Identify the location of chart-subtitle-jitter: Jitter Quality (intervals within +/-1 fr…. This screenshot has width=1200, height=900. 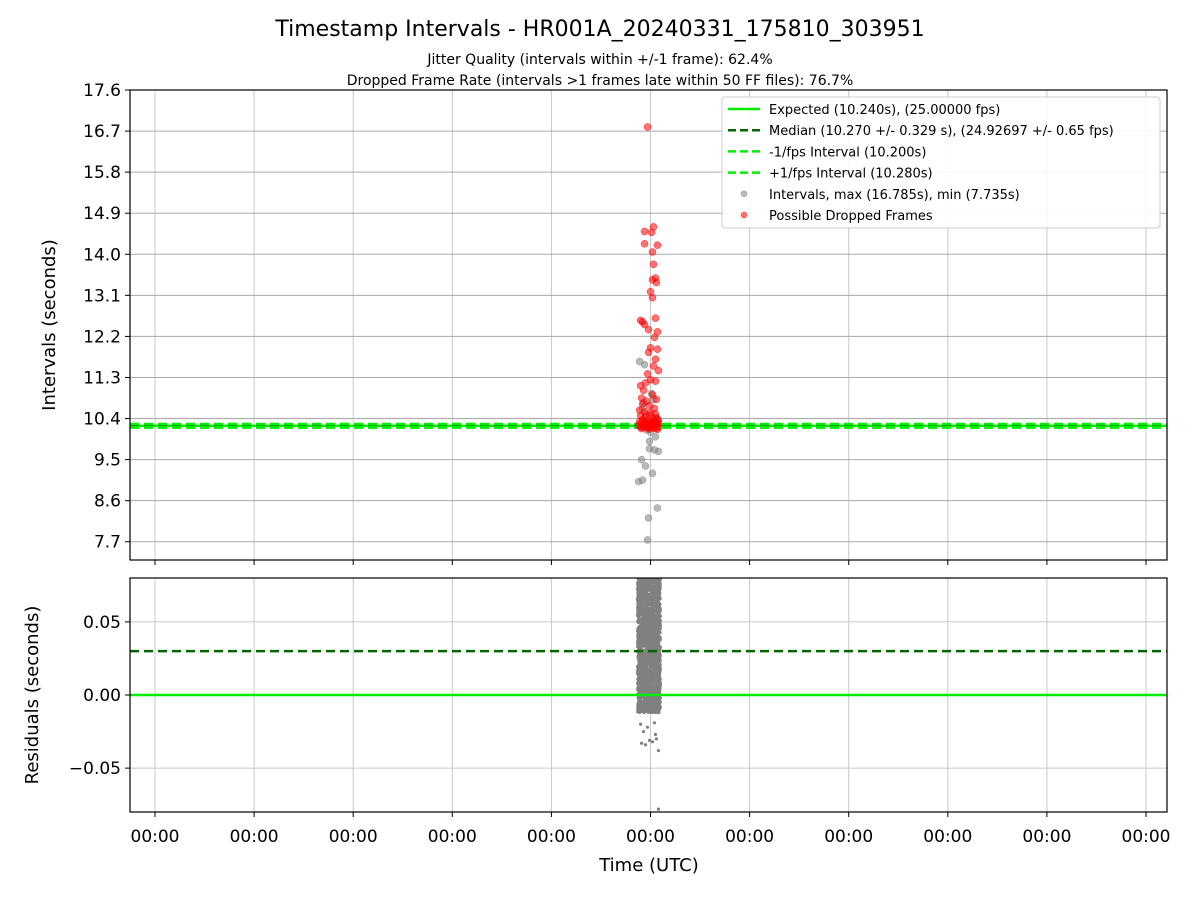
(599, 60).